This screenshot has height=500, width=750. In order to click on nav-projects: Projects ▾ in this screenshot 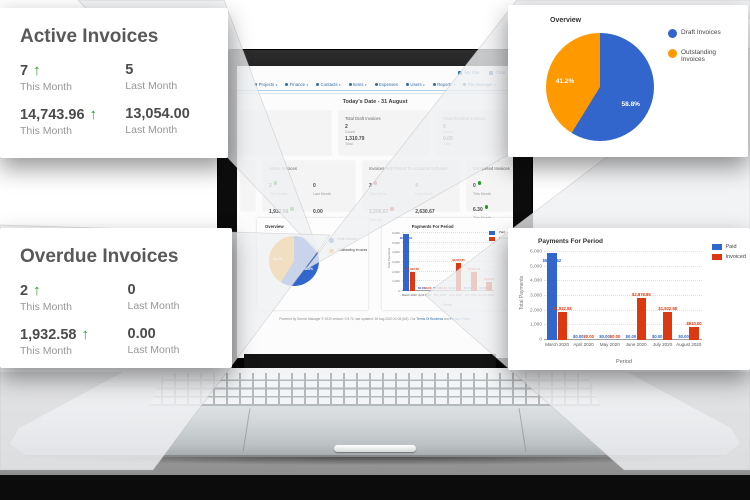, I will do `click(265, 84)`.